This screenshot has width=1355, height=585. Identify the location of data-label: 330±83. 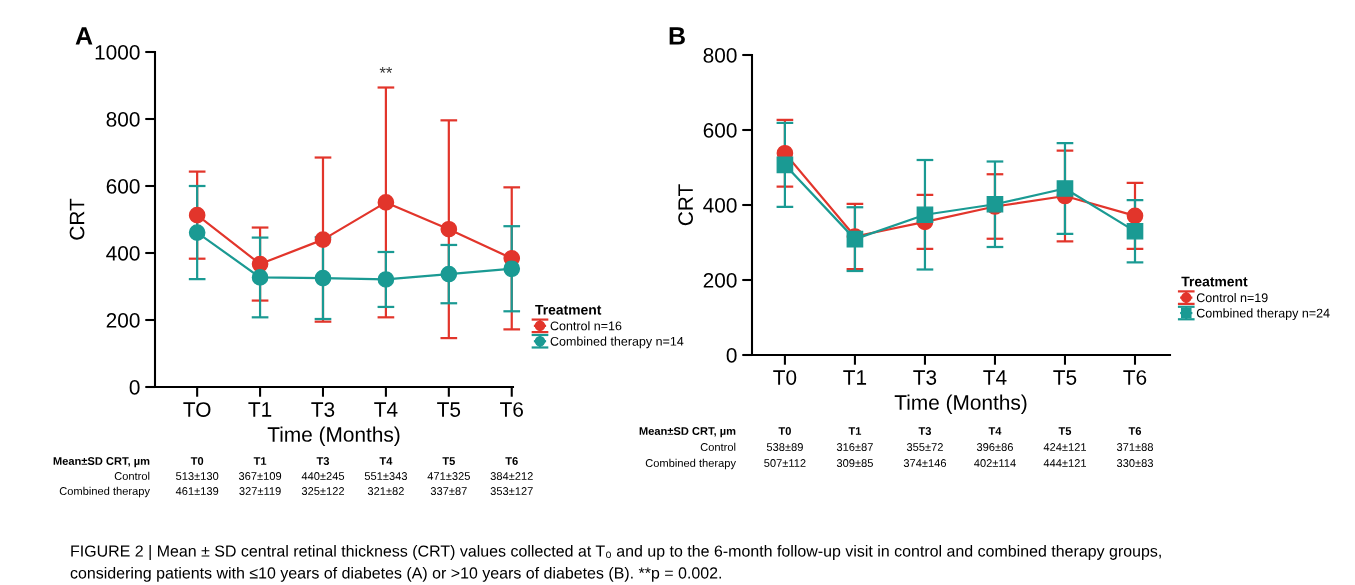
(1134, 463).